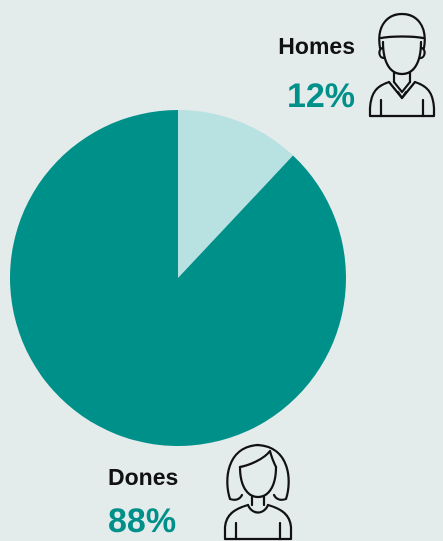 This screenshot has width=443, height=541. I want to click on homes-label: Homes, so click(316, 46).